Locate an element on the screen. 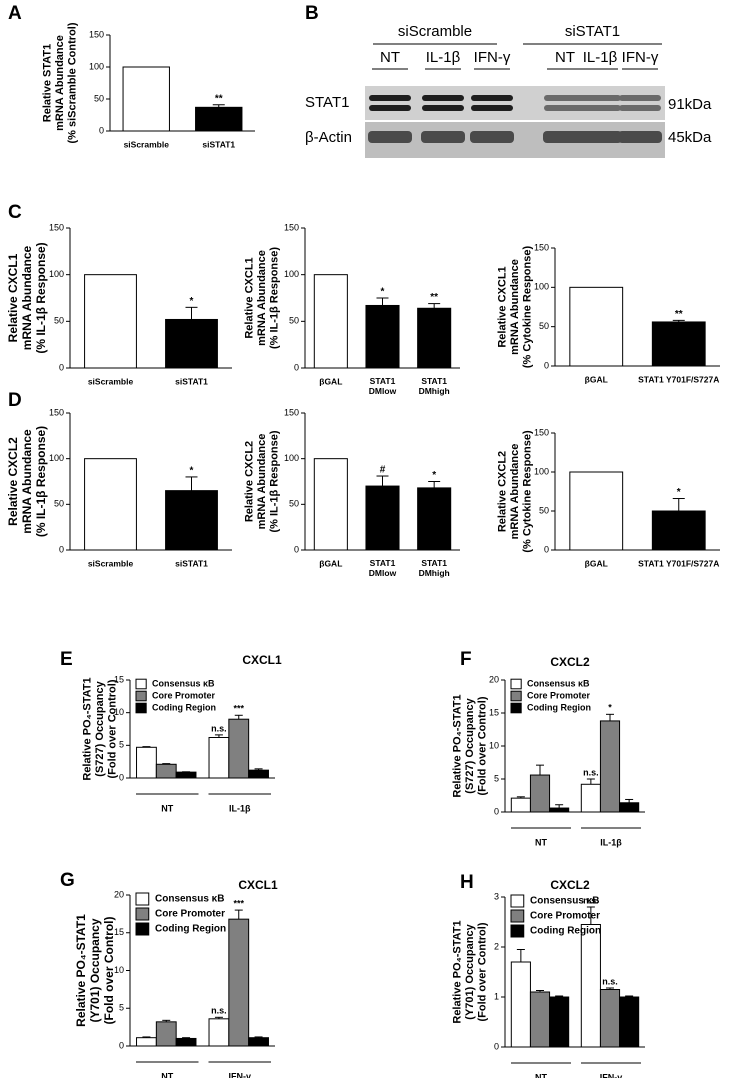 The height and width of the screenshot is (1078, 734). blot-strip is located at coordinates (515, 103).